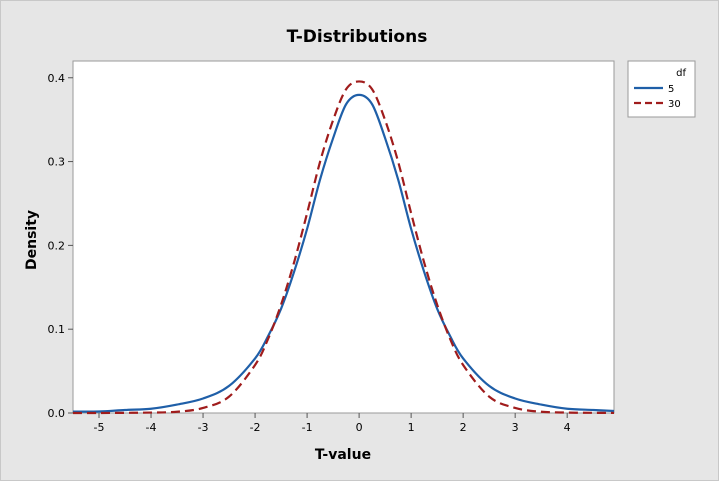 The image size is (719, 481). I want to click on y-axis-title: Density, so click(32, 240).